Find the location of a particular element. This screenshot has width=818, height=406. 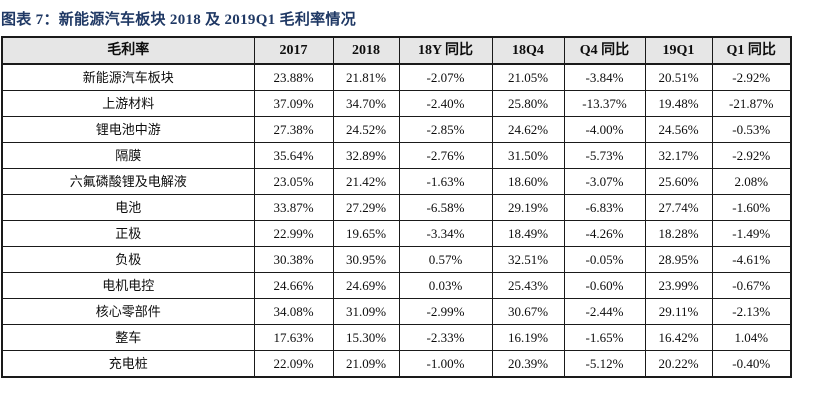

table-cell: 22.99% is located at coordinates (293, 233).